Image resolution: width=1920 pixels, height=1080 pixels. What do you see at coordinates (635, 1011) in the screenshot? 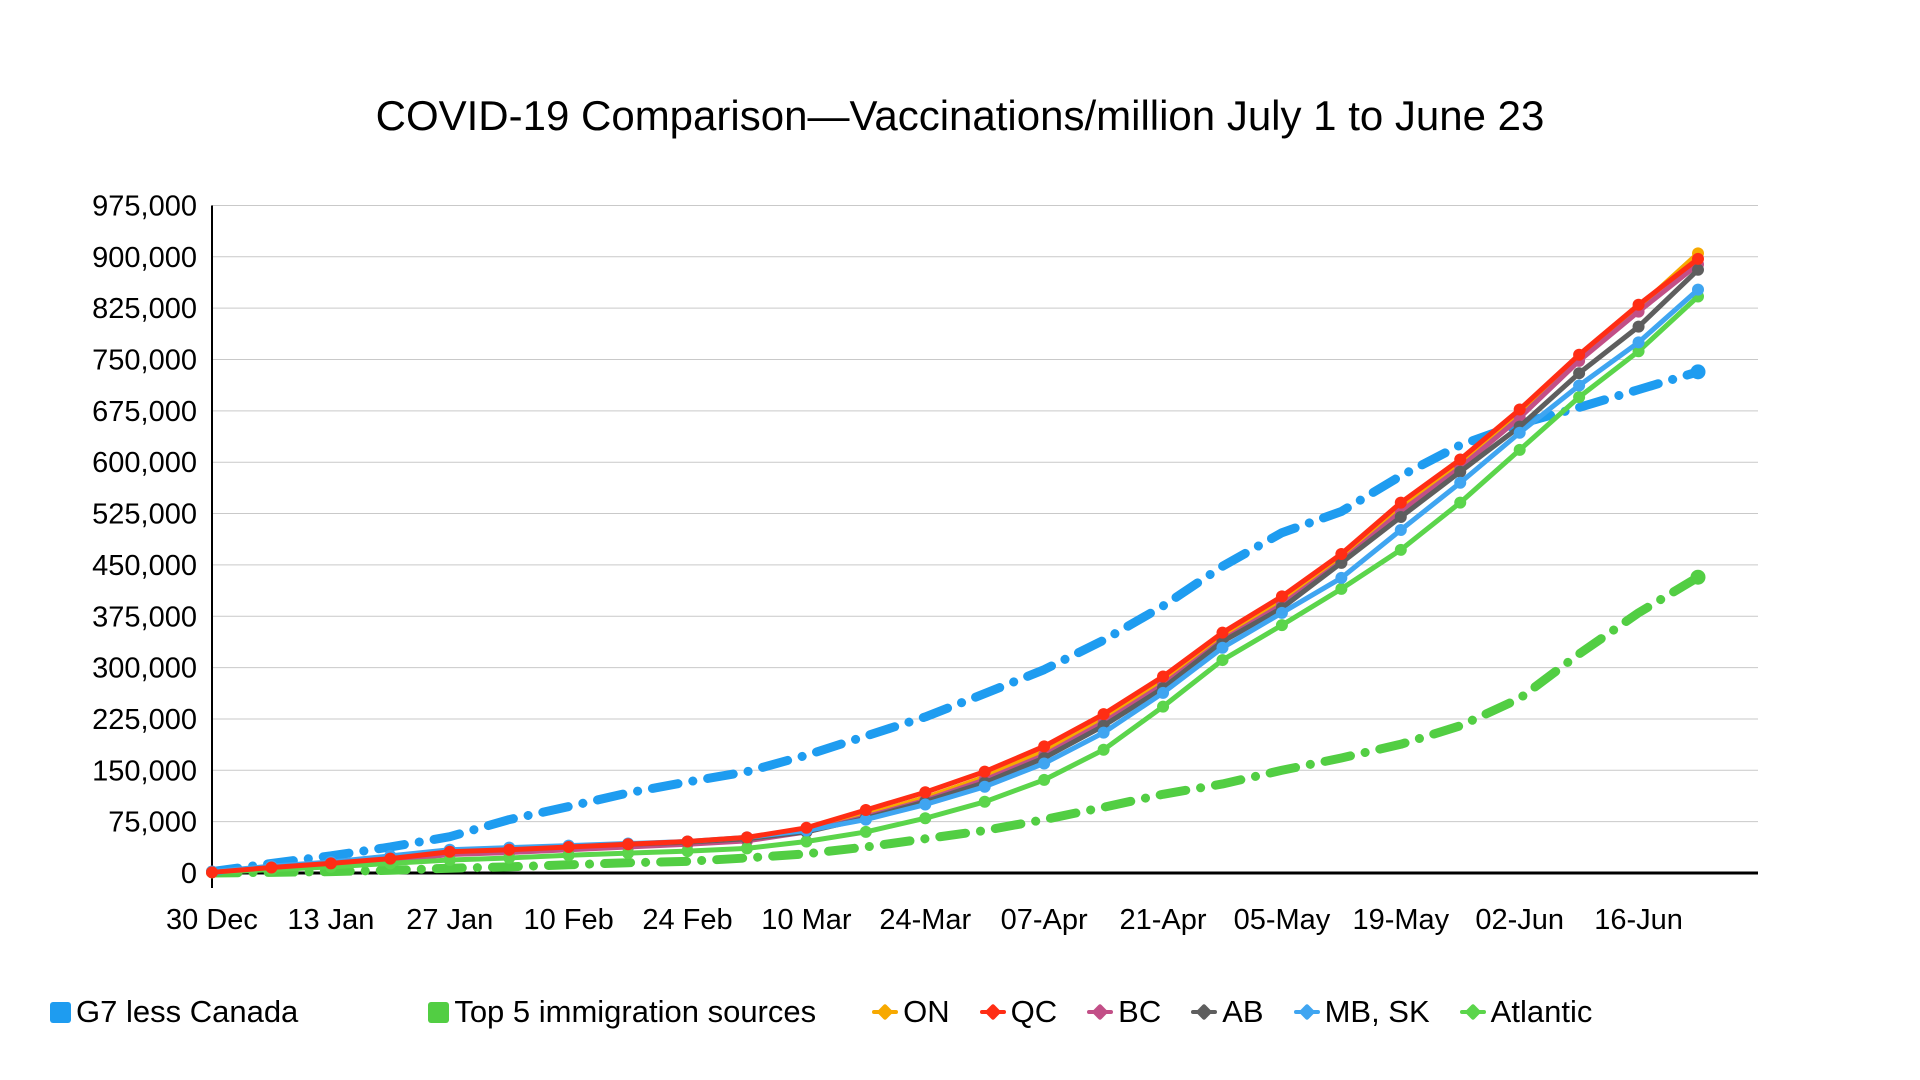
I see `legend-label-top-5-immigration-sources: Top 5 immigration sources` at bounding box center [635, 1011].